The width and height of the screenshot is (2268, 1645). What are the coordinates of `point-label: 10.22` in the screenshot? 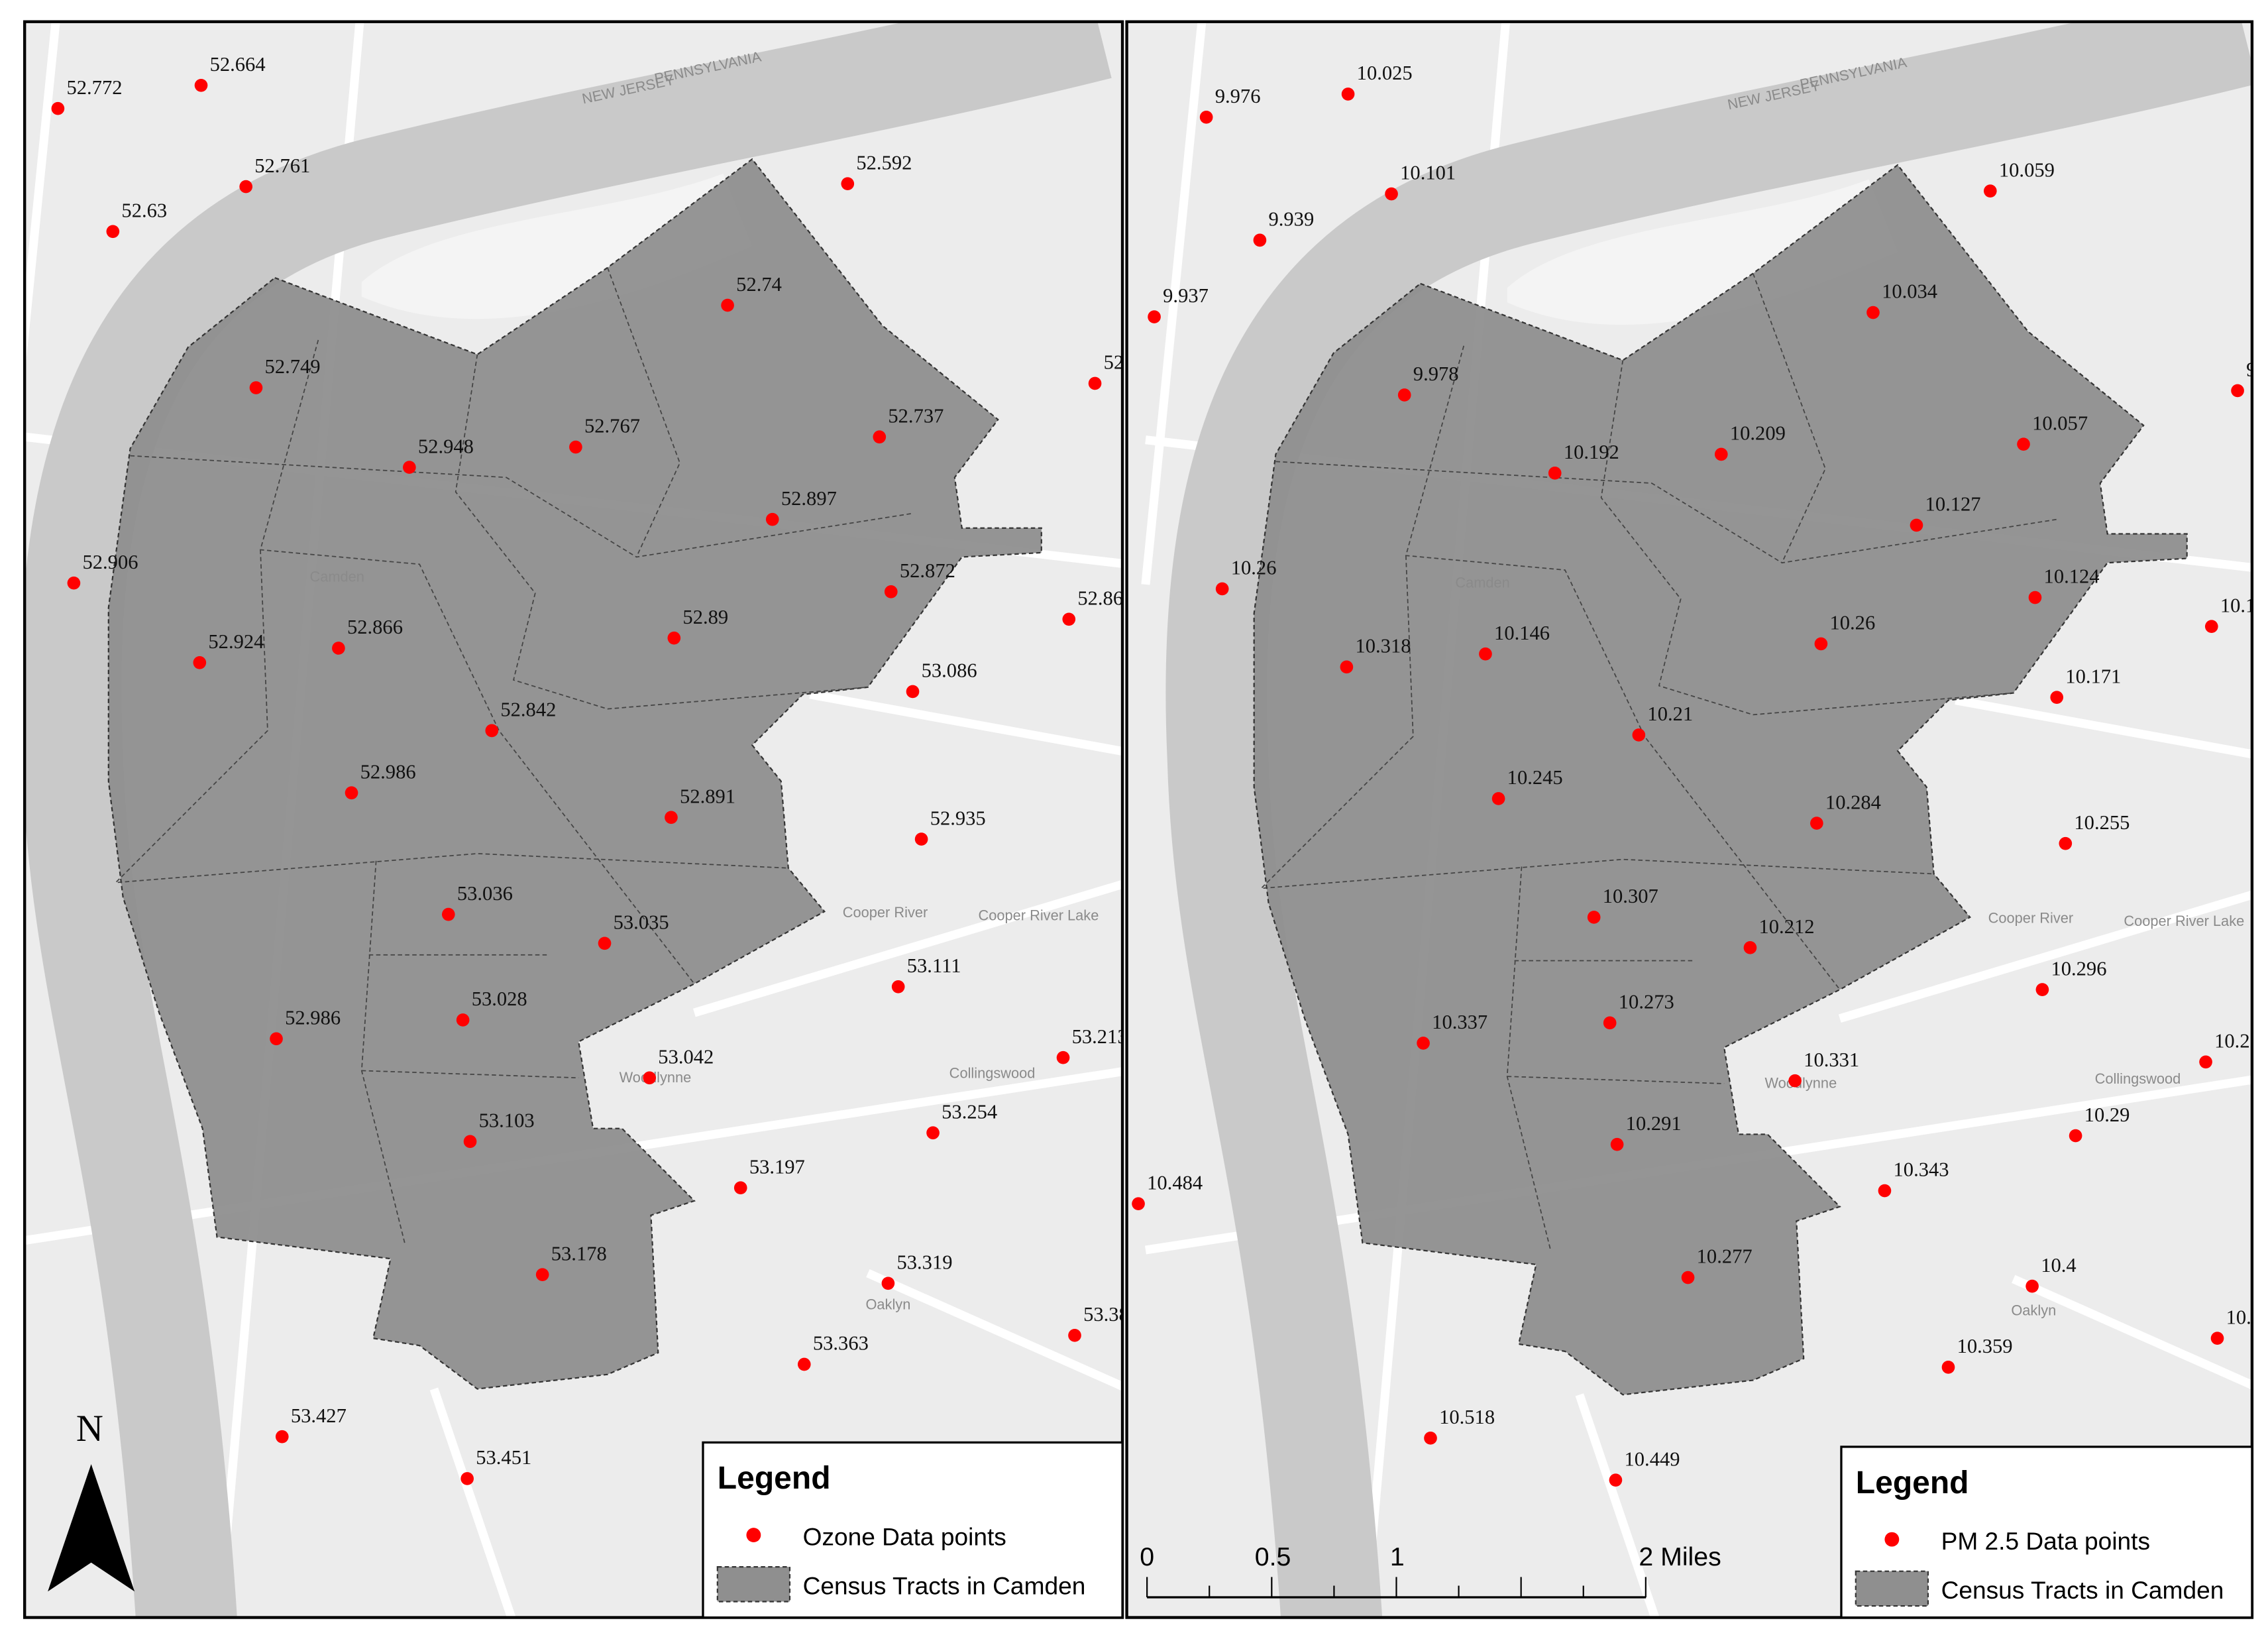 It's located at (2237, 1040).